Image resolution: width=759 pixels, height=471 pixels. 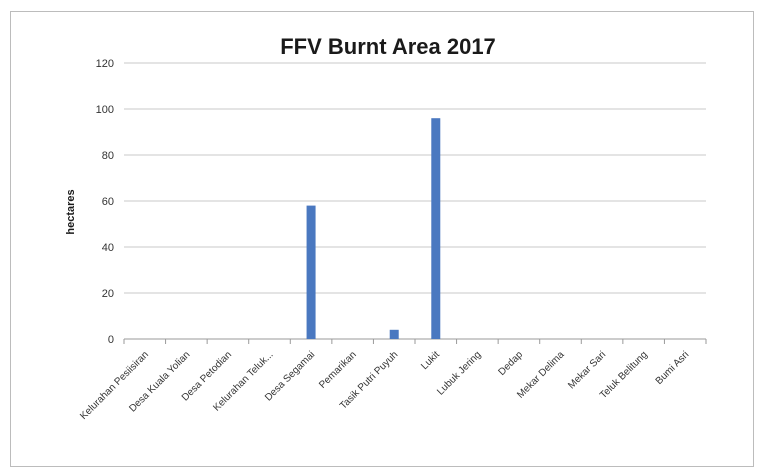 What do you see at coordinates (105, 64) in the screenshot?
I see `y-tick-label: 120` at bounding box center [105, 64].